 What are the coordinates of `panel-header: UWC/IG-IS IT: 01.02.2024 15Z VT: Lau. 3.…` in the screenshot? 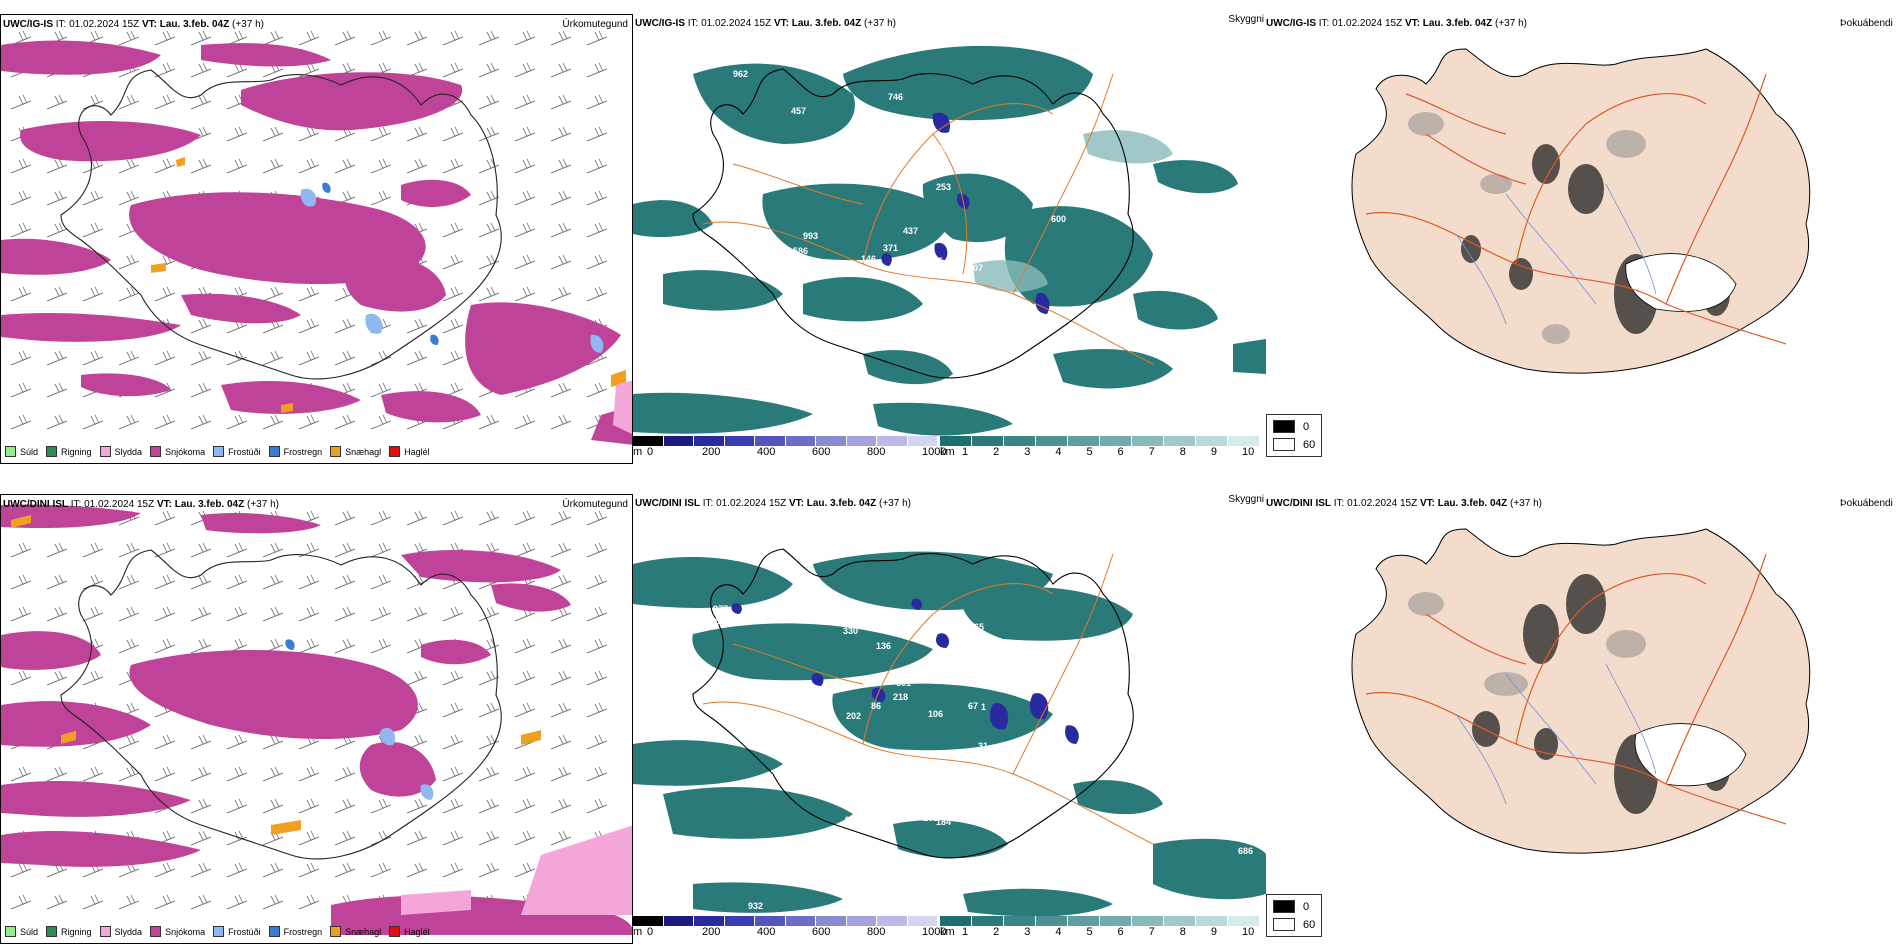 It's located at (765, 23).